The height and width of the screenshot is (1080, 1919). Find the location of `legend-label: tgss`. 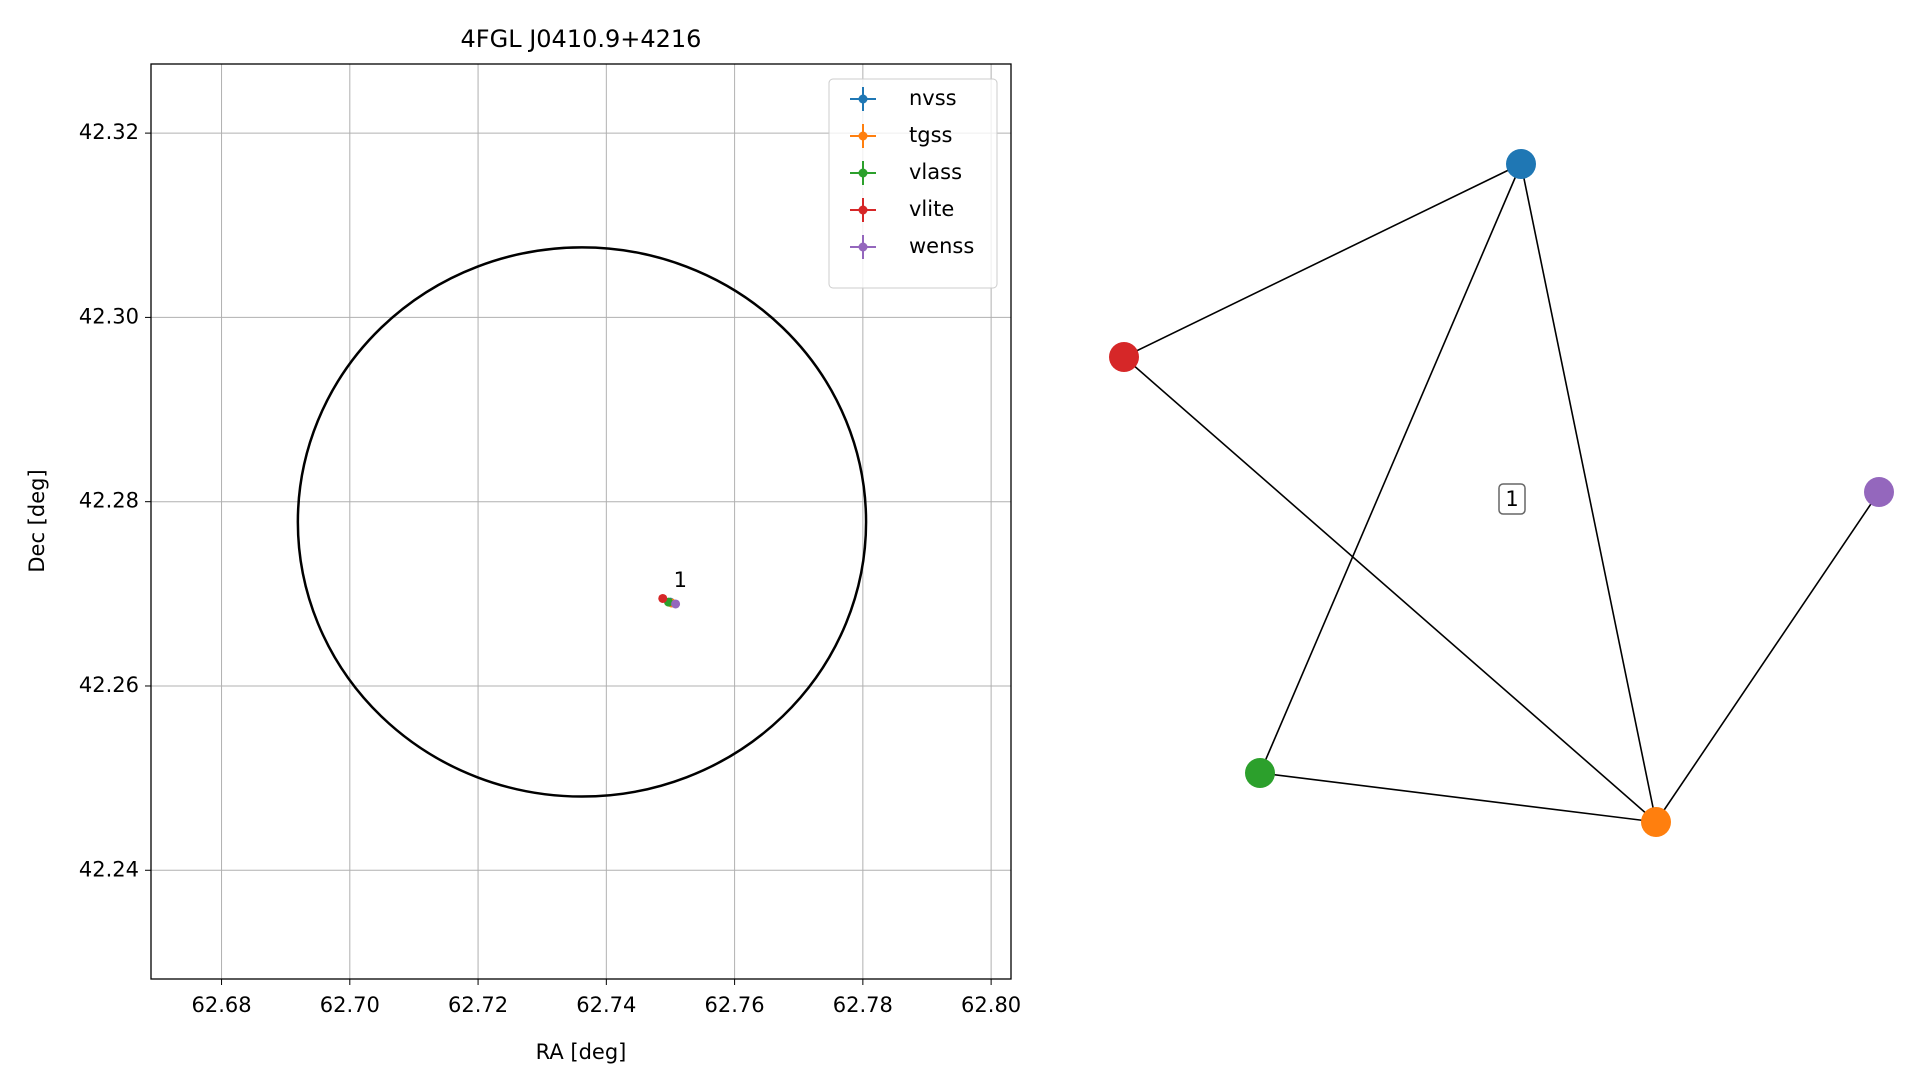

legend-label: tgss is located at coordinates (930, 135).